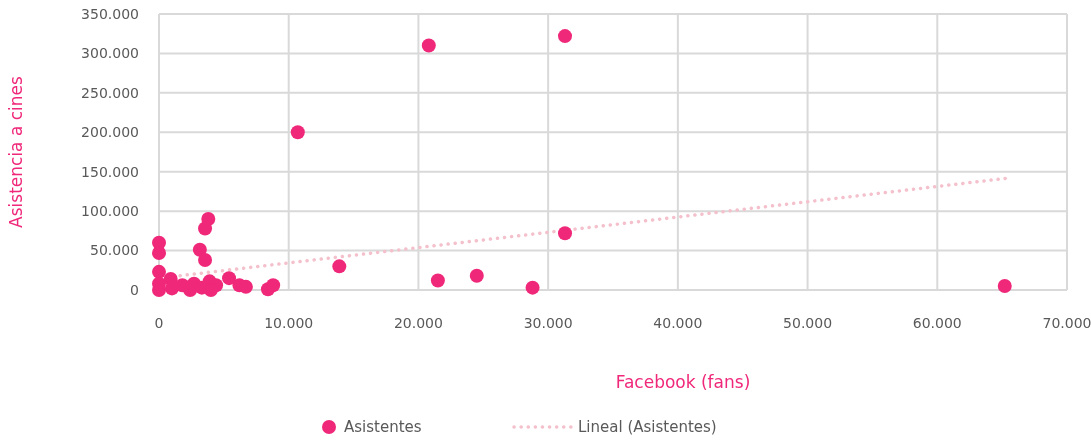 Image resolution: width=1091 pixels, height=447 pixels. Describe the element at coordinates (134, 289) in the screenshot. I see `y-tick-label: 0` at that location.